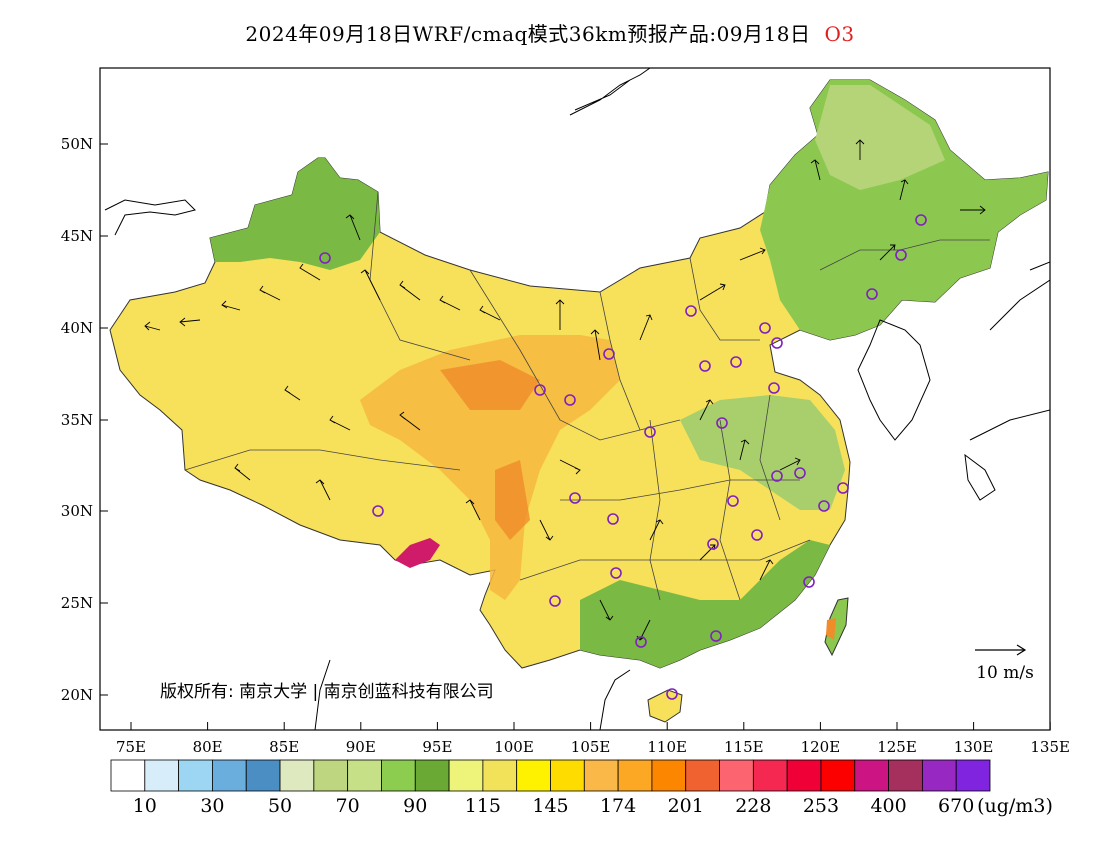 This screenshot has width=1100, height=850. I want to click on lat-tick-label: 35N, so click(77, 420).